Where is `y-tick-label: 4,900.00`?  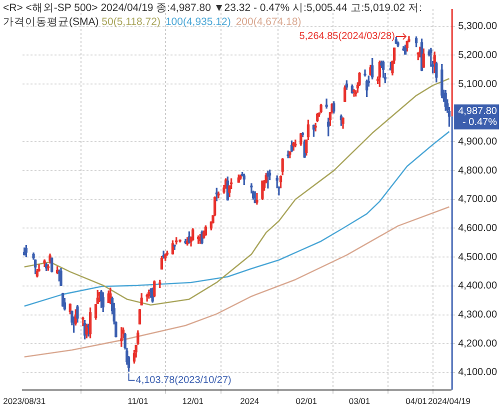 y-tick-label: 4,900.00 is located at coordinates (478, 142).